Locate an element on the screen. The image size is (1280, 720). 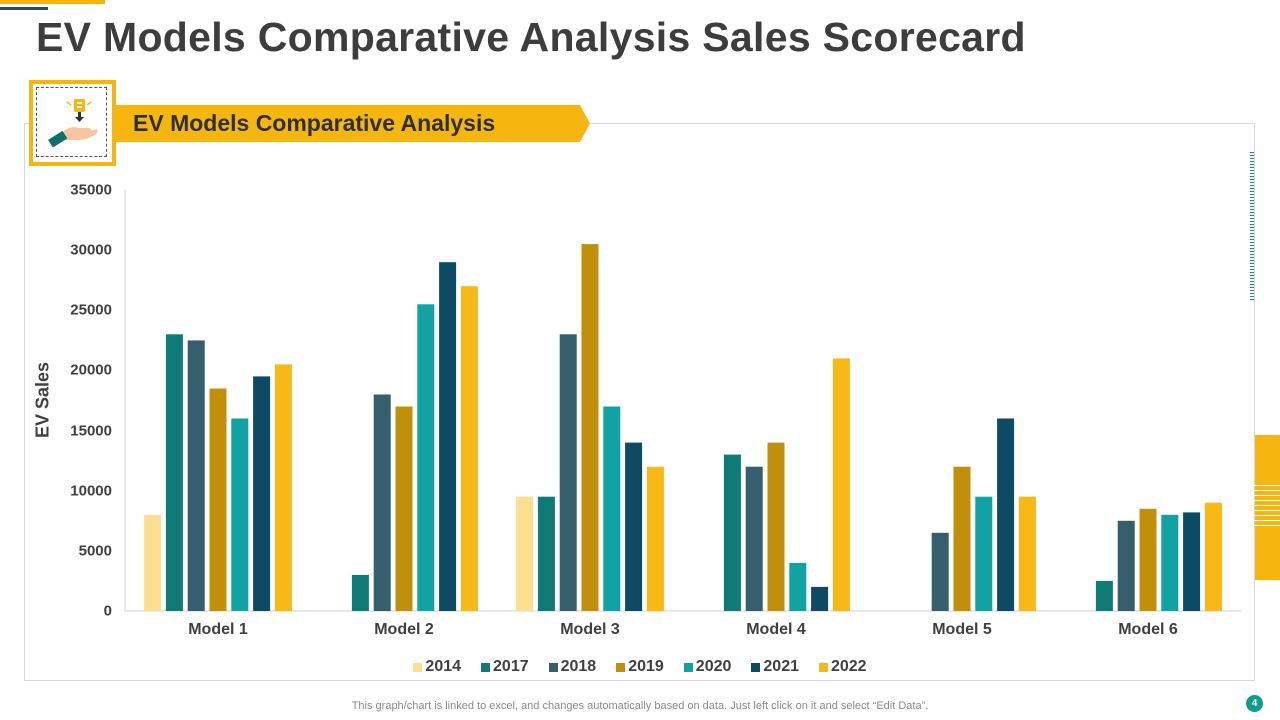
legend-item-2022: 2022 is located at coordinates (842, 667).